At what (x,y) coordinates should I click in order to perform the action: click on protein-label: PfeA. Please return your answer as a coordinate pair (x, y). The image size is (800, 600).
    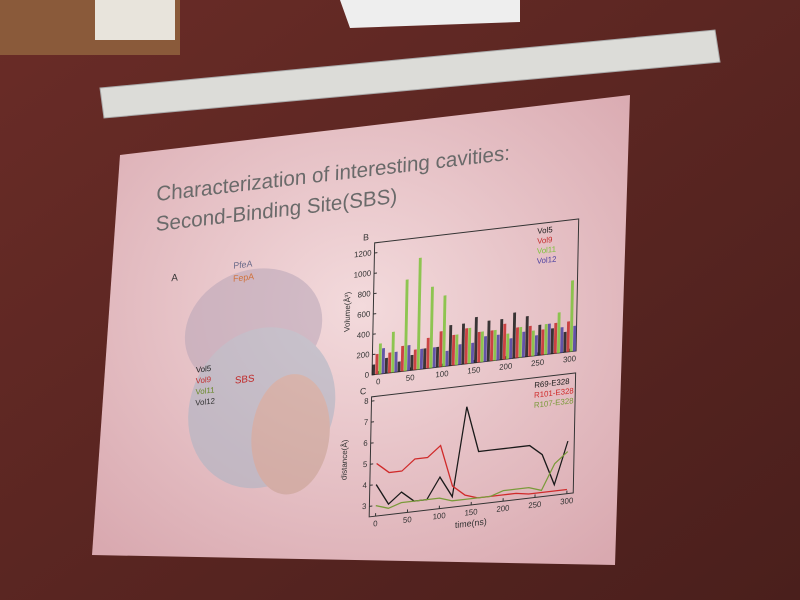
    Looking at the image, I should click on (242, 265).